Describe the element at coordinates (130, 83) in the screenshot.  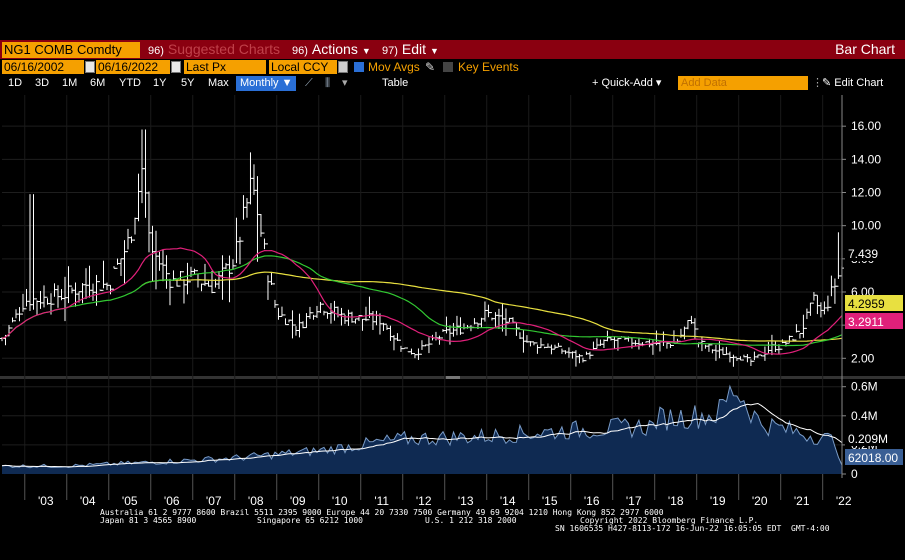
I see `period-ytd: YTD` at that location.